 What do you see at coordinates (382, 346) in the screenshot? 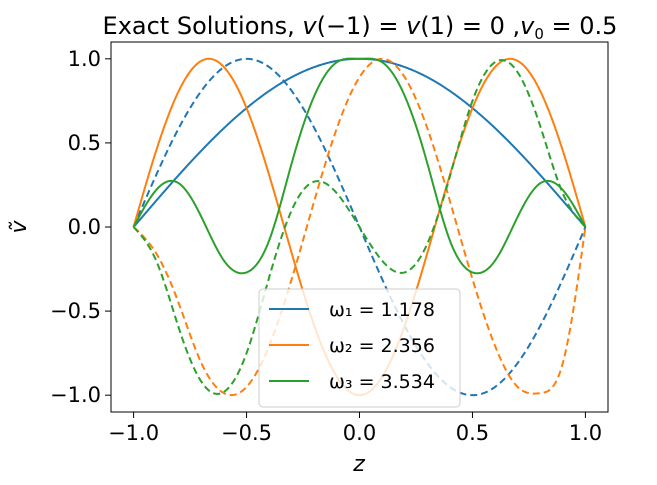
I see `legend-label: ω₂ = 2.356` at bounding box center [382, 346].